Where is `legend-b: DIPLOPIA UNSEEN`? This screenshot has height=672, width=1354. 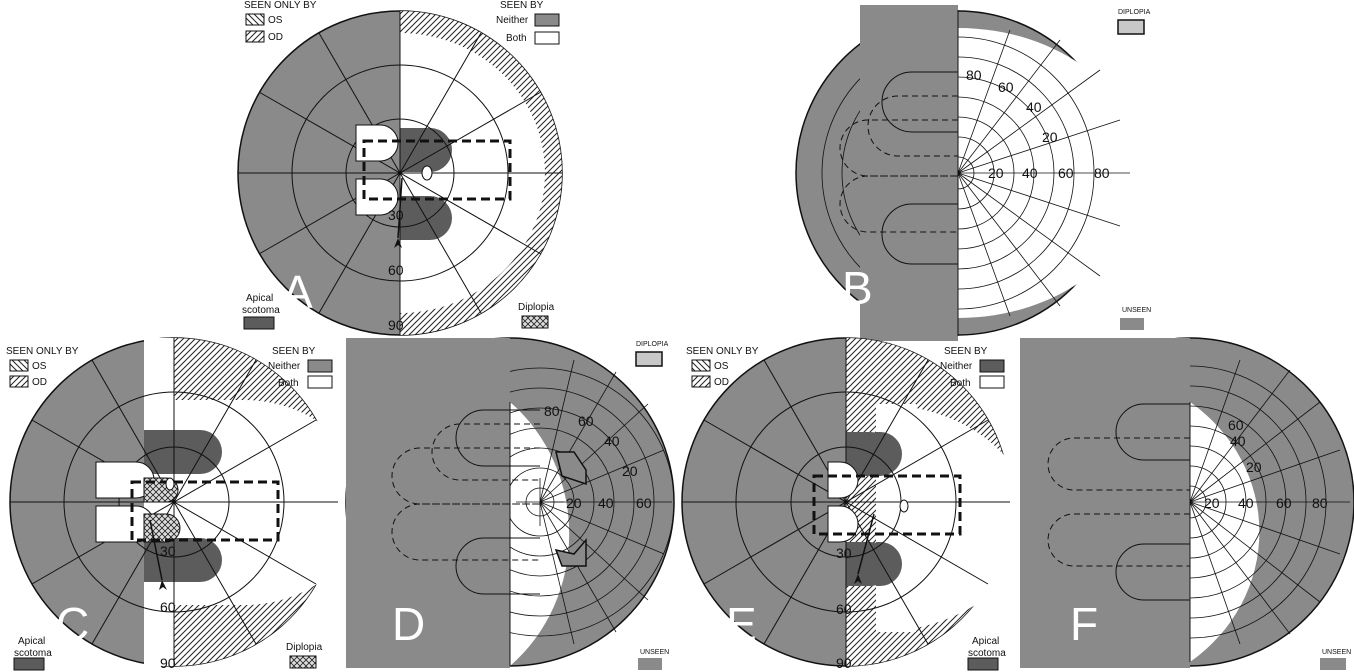 legend-b: DIPLOPIA UNSEEN is located at coordinates (1134, 169).